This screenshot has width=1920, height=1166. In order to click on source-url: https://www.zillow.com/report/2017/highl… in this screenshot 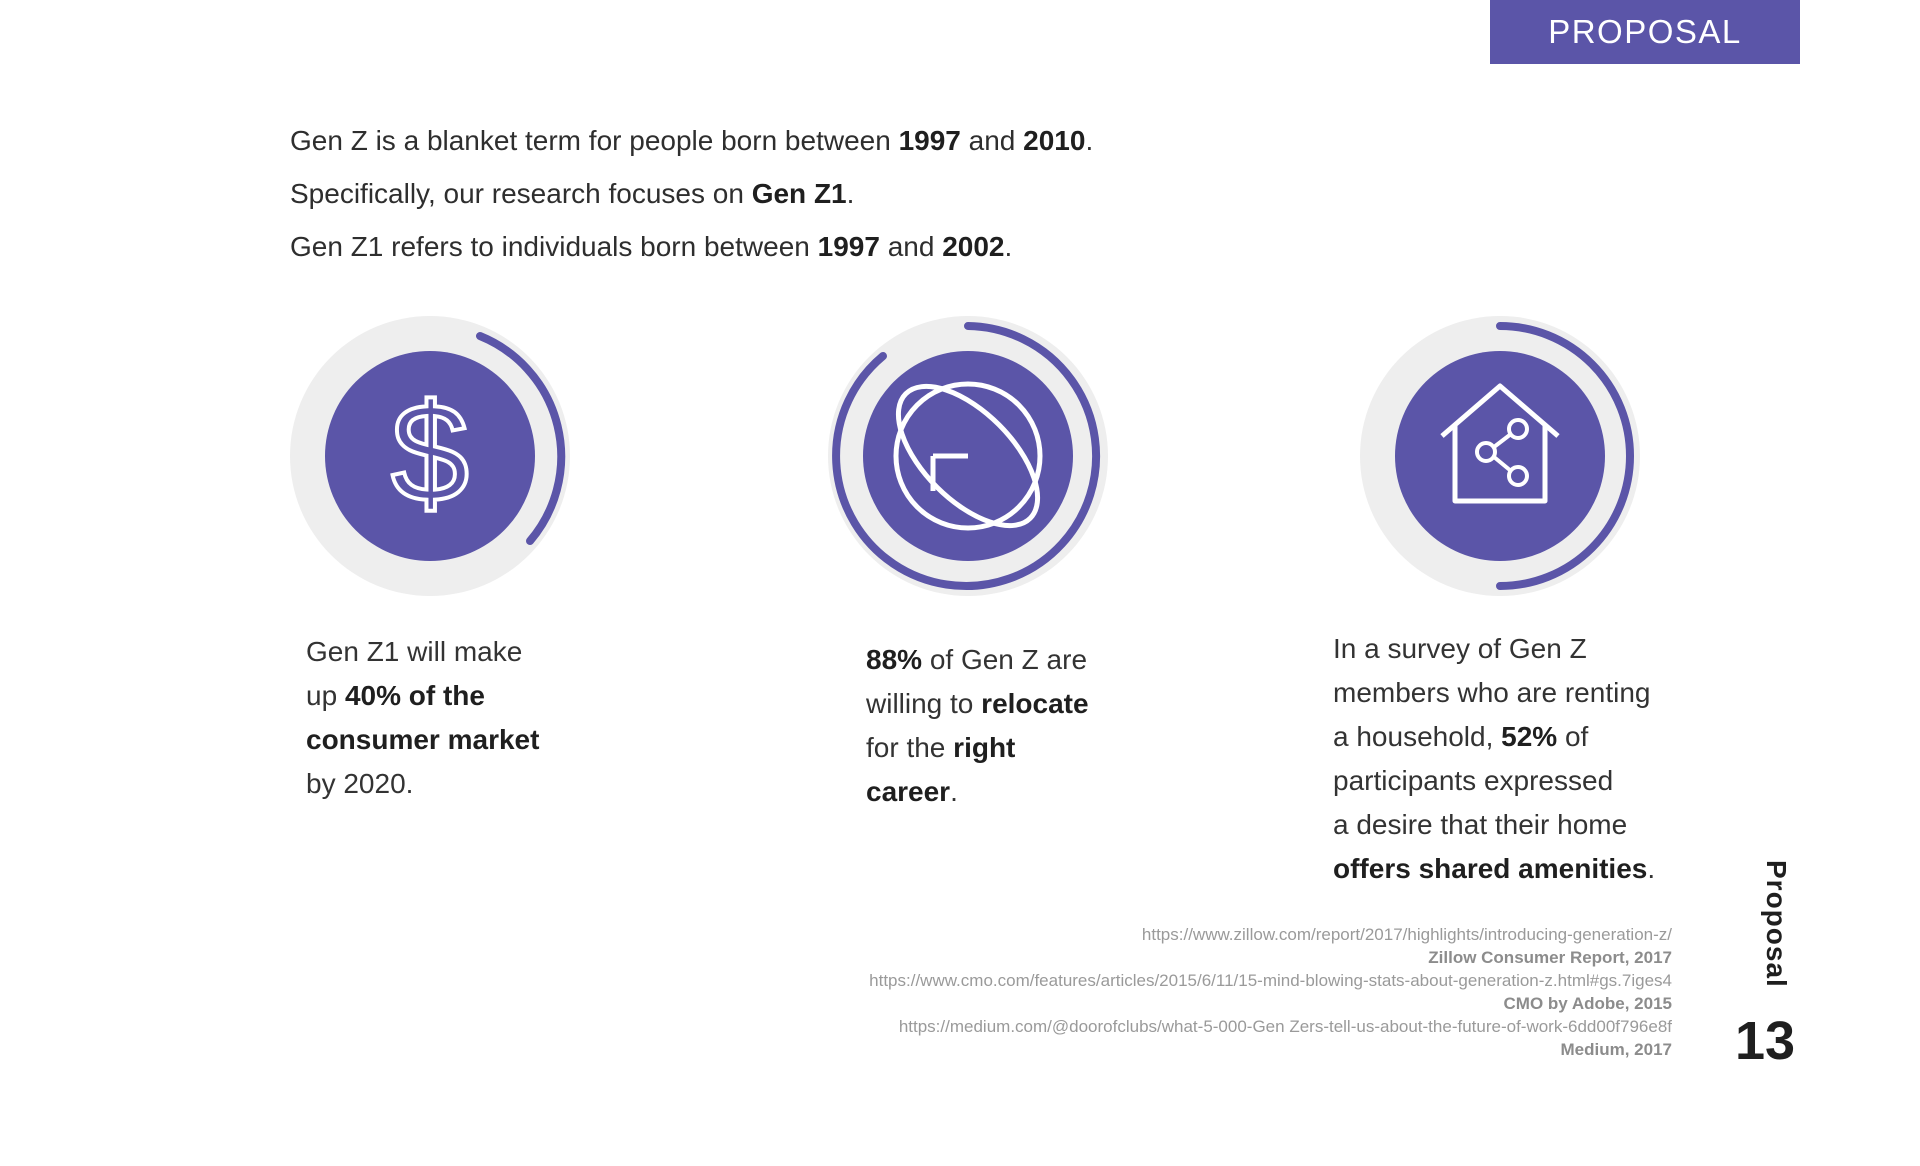, I will do `click(1406, 934)`.